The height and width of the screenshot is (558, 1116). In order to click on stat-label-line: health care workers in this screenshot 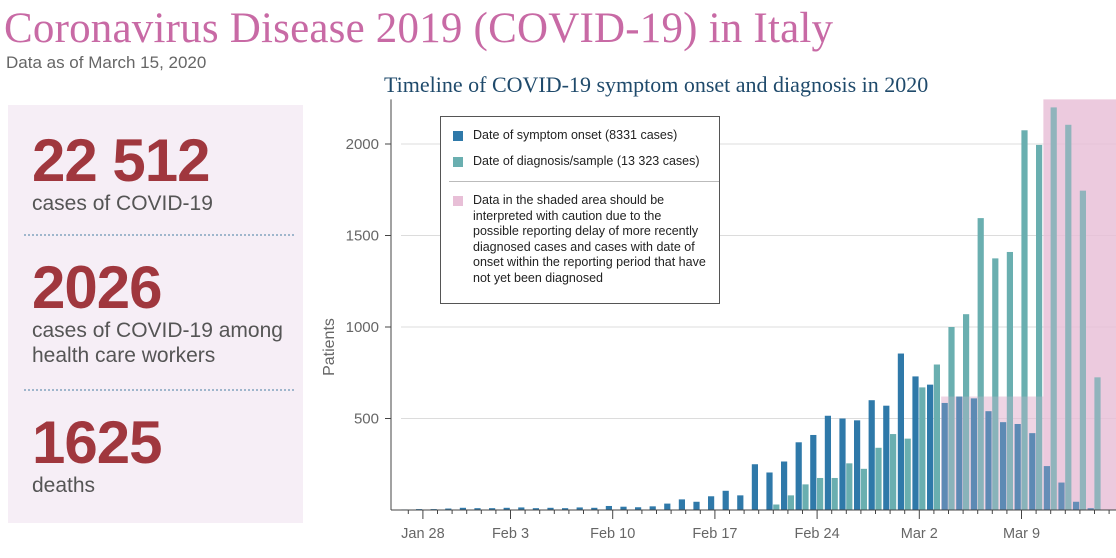, I will do `click(124, 355)`.